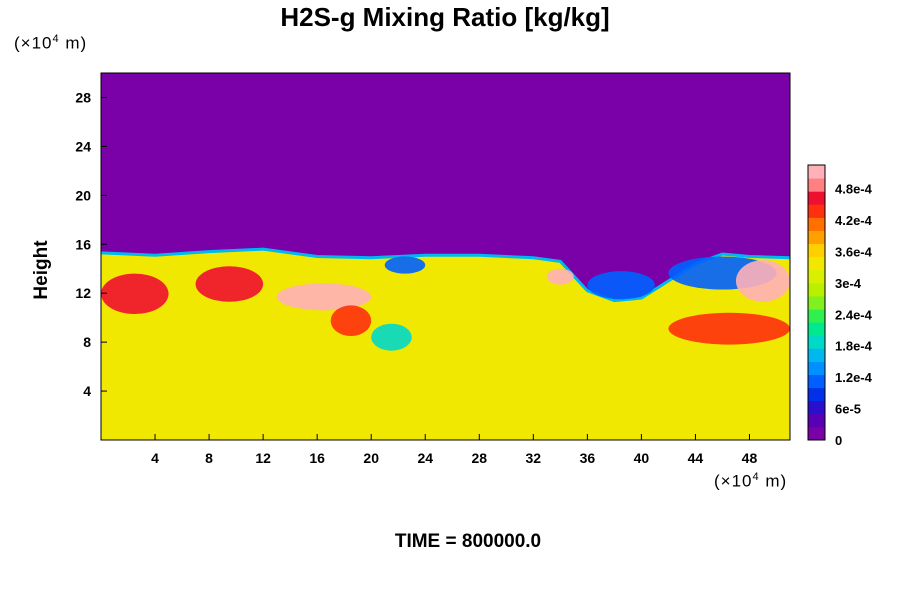 The width and height of the screenshot is (900, 600). Describe the element at coordinates (425, 458) in the screenshot. I see `x-tick-label: 24` at that location.